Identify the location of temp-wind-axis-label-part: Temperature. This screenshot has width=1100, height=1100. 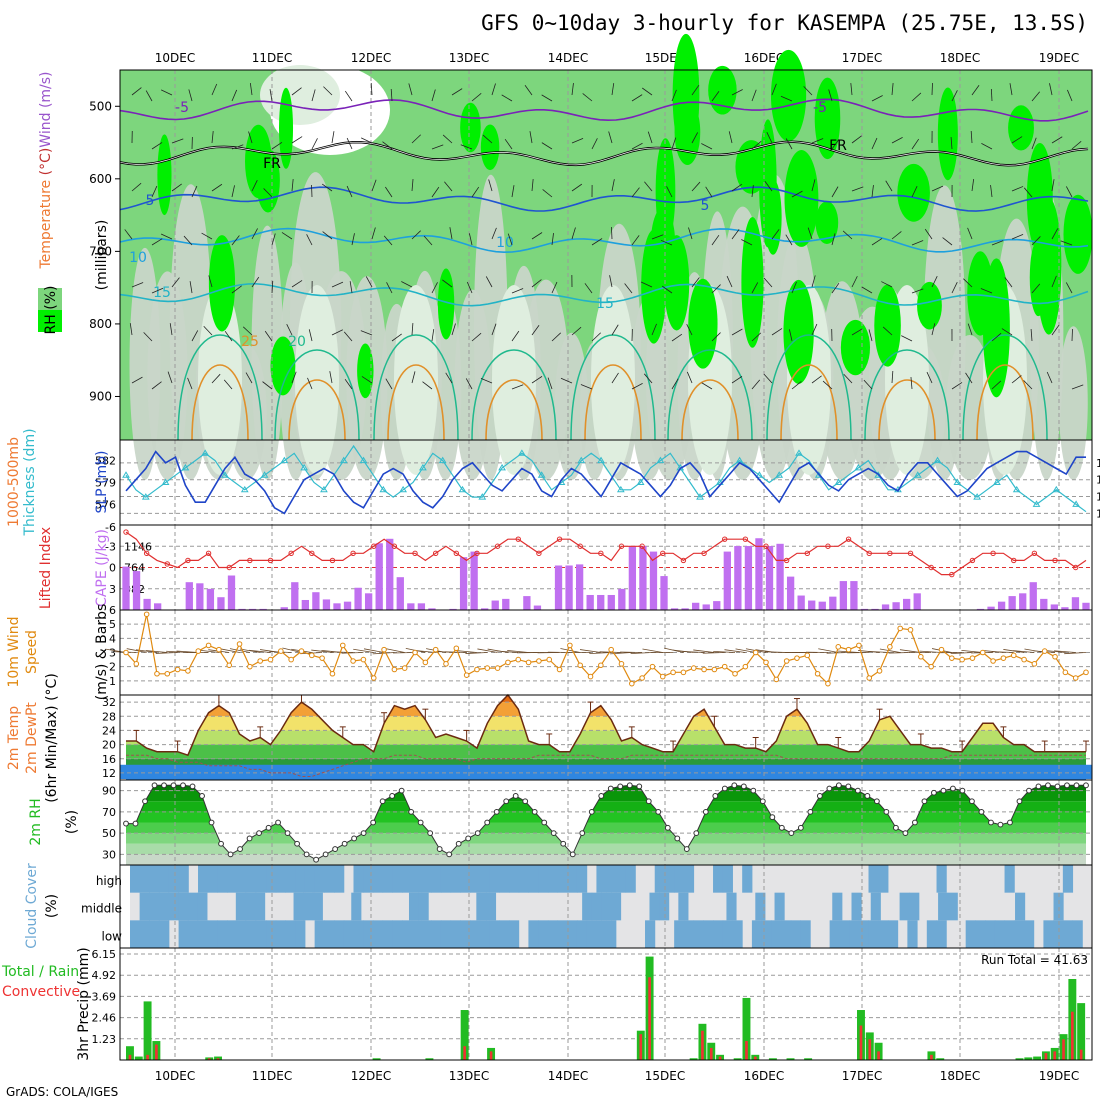
(46, 222).